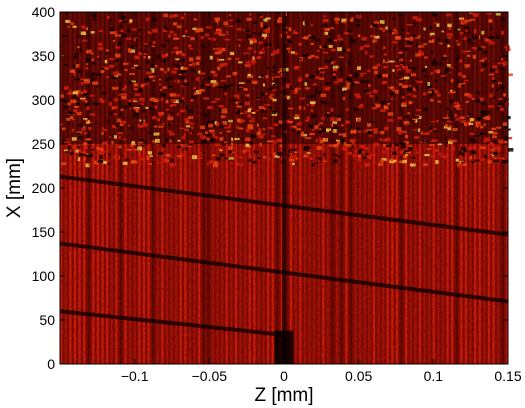 The image size is (525, 408). I want to click on y-tick-label: 350, so click(44, 56).